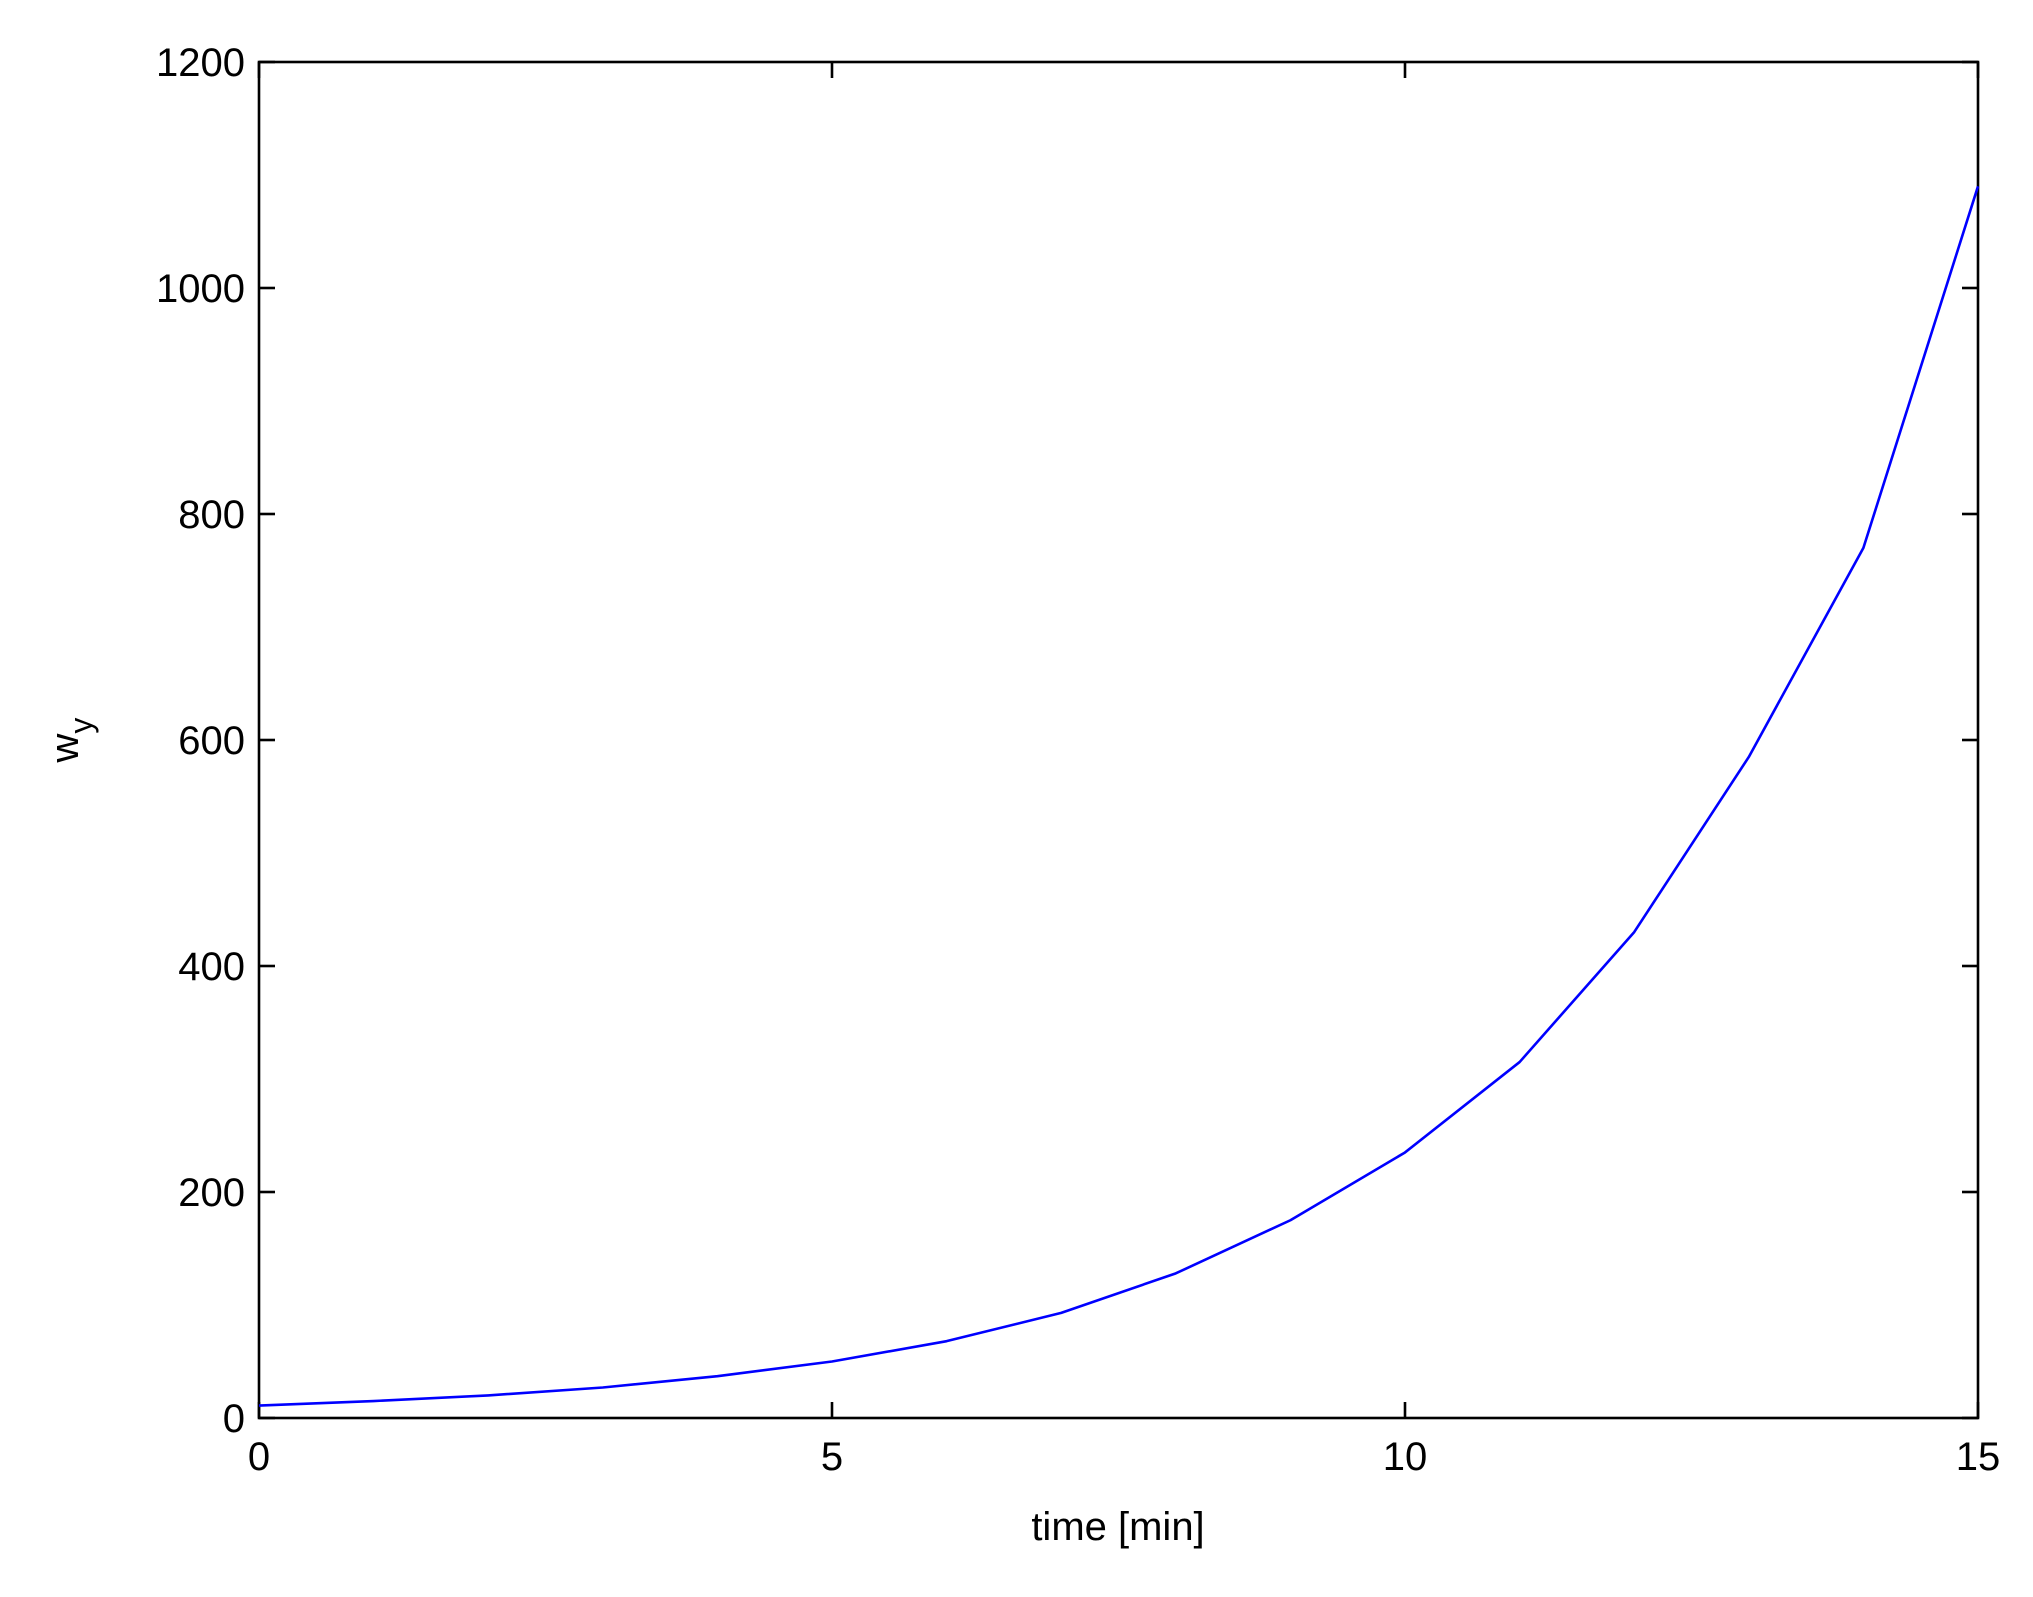  Describe the element at coordinates (1978, 1457) in the screenshot. I see `x-tick-label: 15` at that location.